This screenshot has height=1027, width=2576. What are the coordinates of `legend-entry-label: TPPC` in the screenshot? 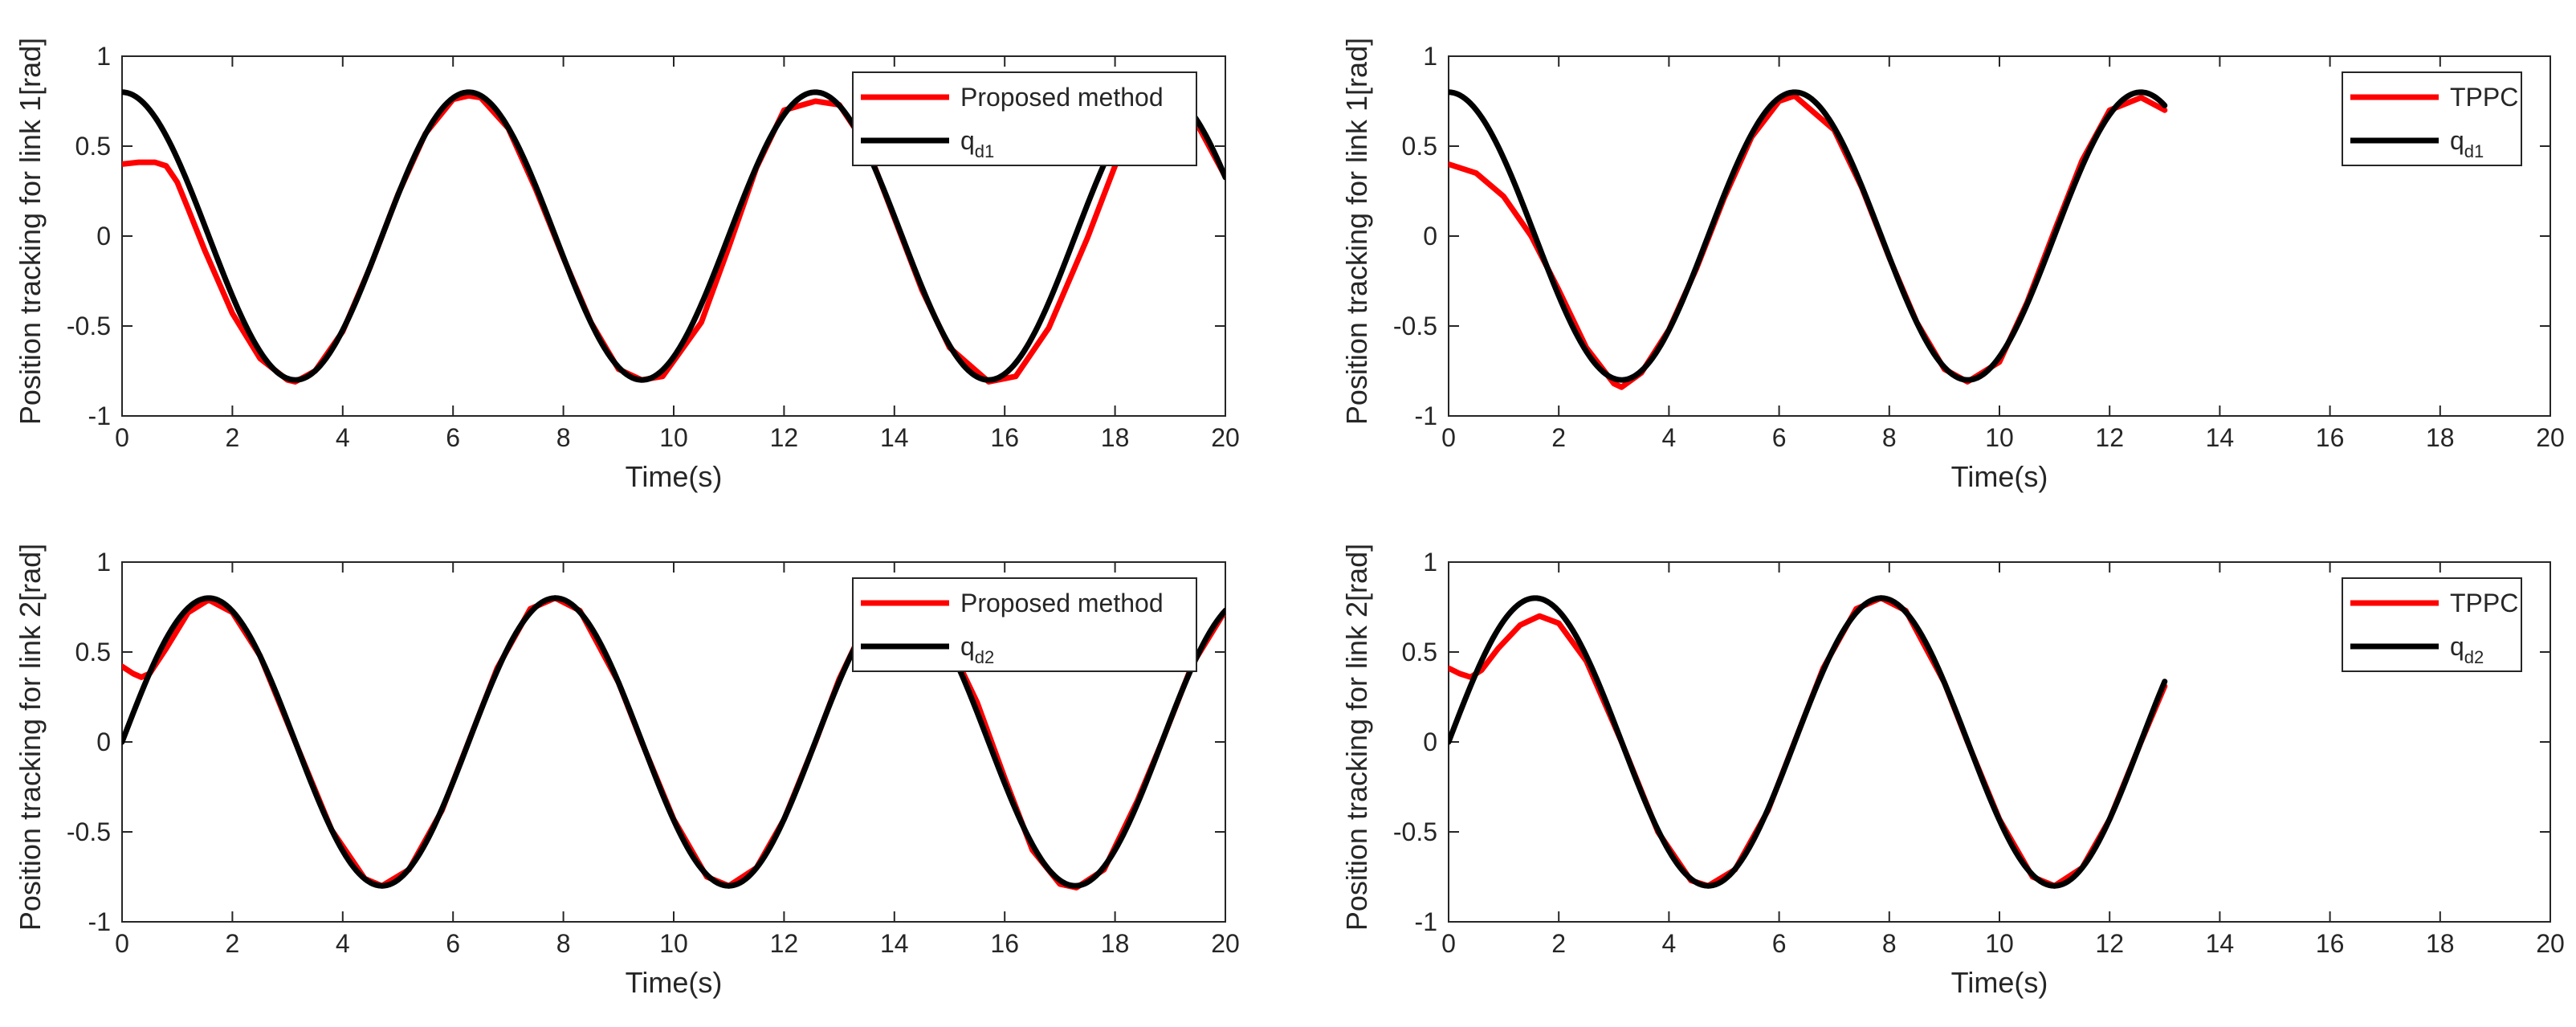 It's located at (2484, 603).